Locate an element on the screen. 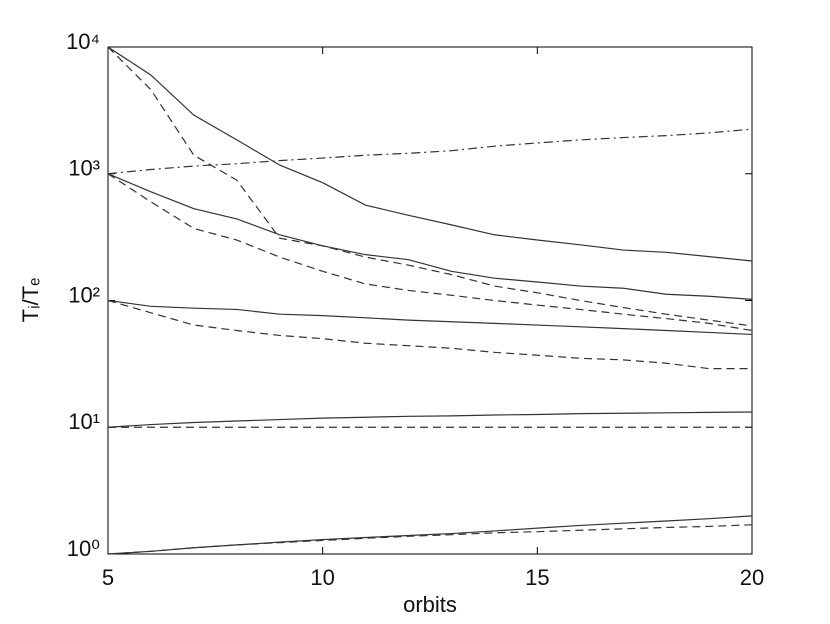  y-tick-label: 10⁰ is located at coordinates (83, 548).